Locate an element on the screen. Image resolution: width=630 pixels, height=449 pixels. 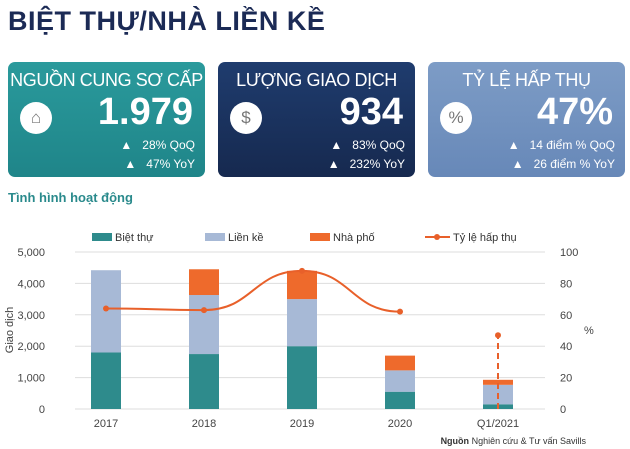
legend-marker is located at coordinates (437, 237).